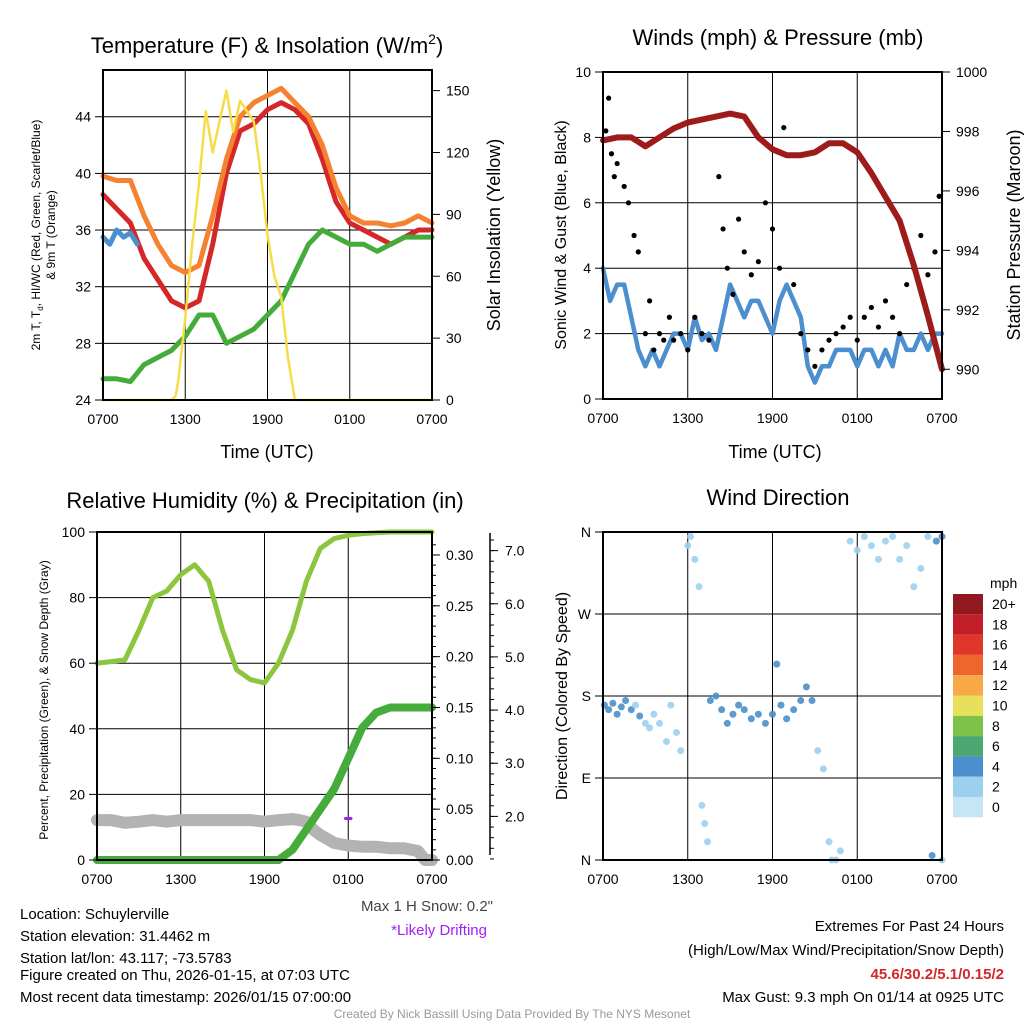  What do you see at coordinates (583, 72) in the screenshot?
I see `y-tick-label: 10` at bounding box center [583, 72].